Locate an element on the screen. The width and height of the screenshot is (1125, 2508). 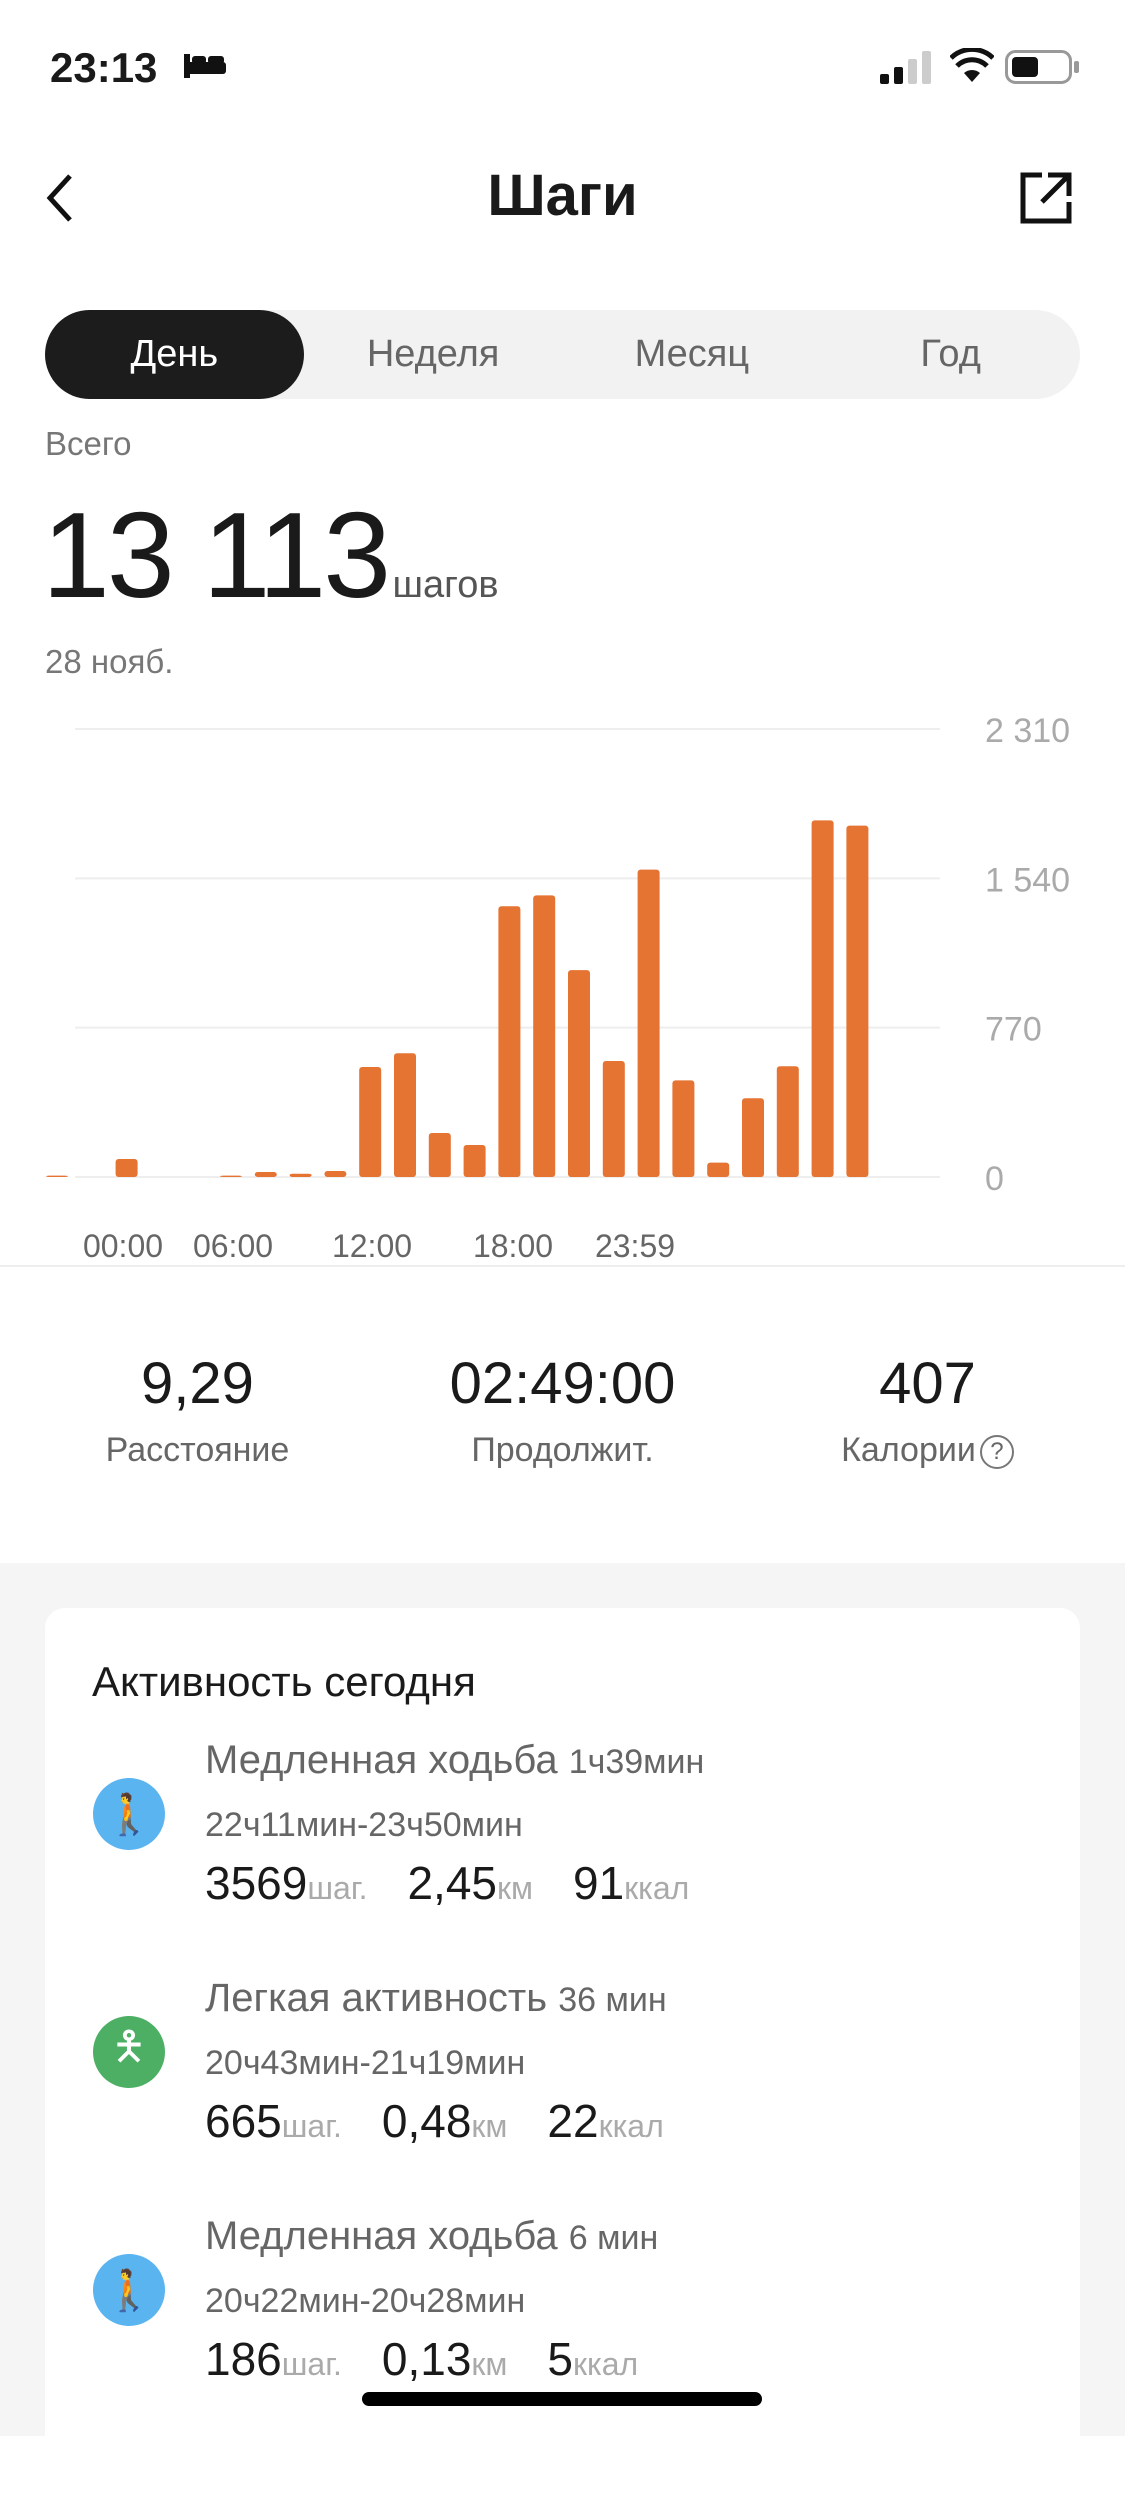
help-icon: ? is located at coordinates (996, 1452).